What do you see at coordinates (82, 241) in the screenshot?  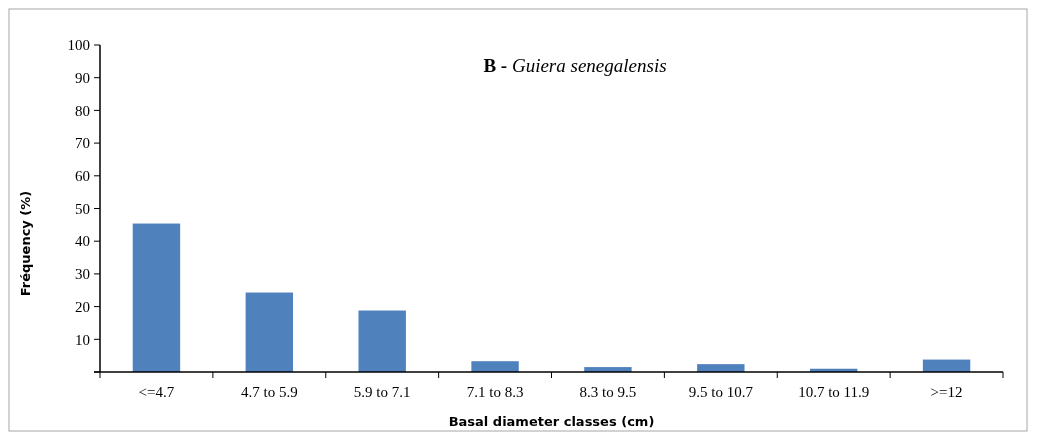 I see `y-tick-label: 40` at bounding box center [82, 241].